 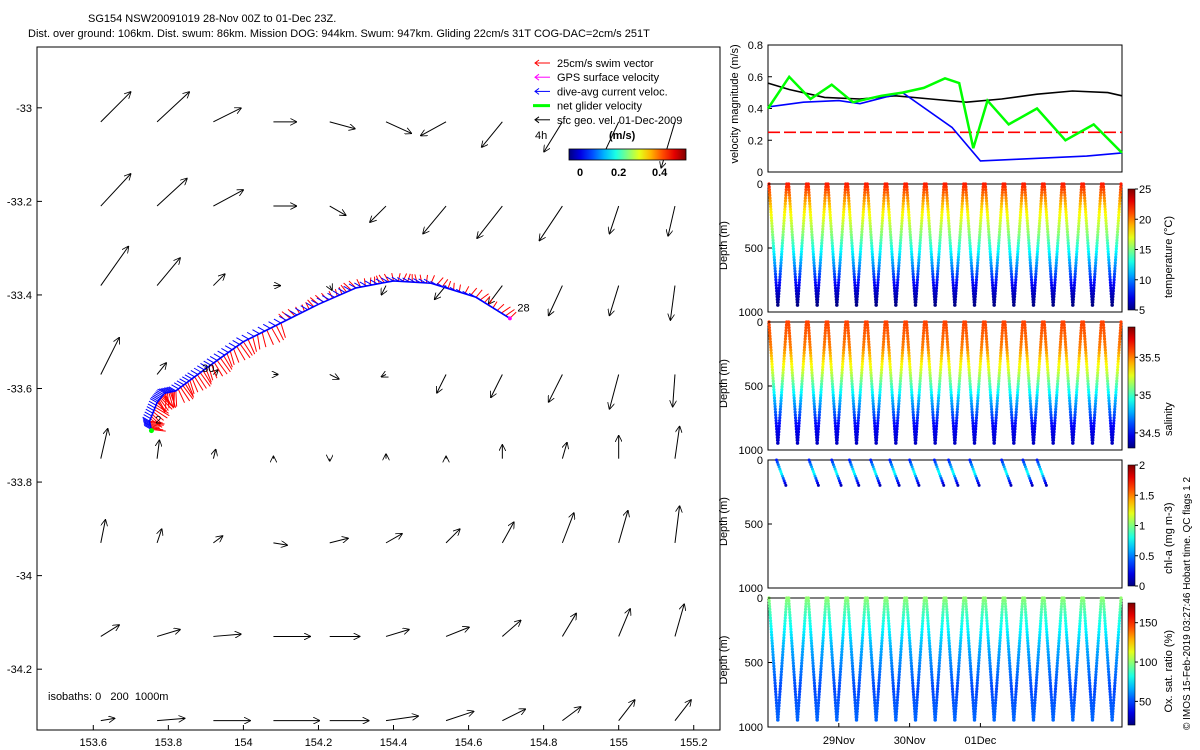 I want to click on swim-vector, so click(x=176, y=398).